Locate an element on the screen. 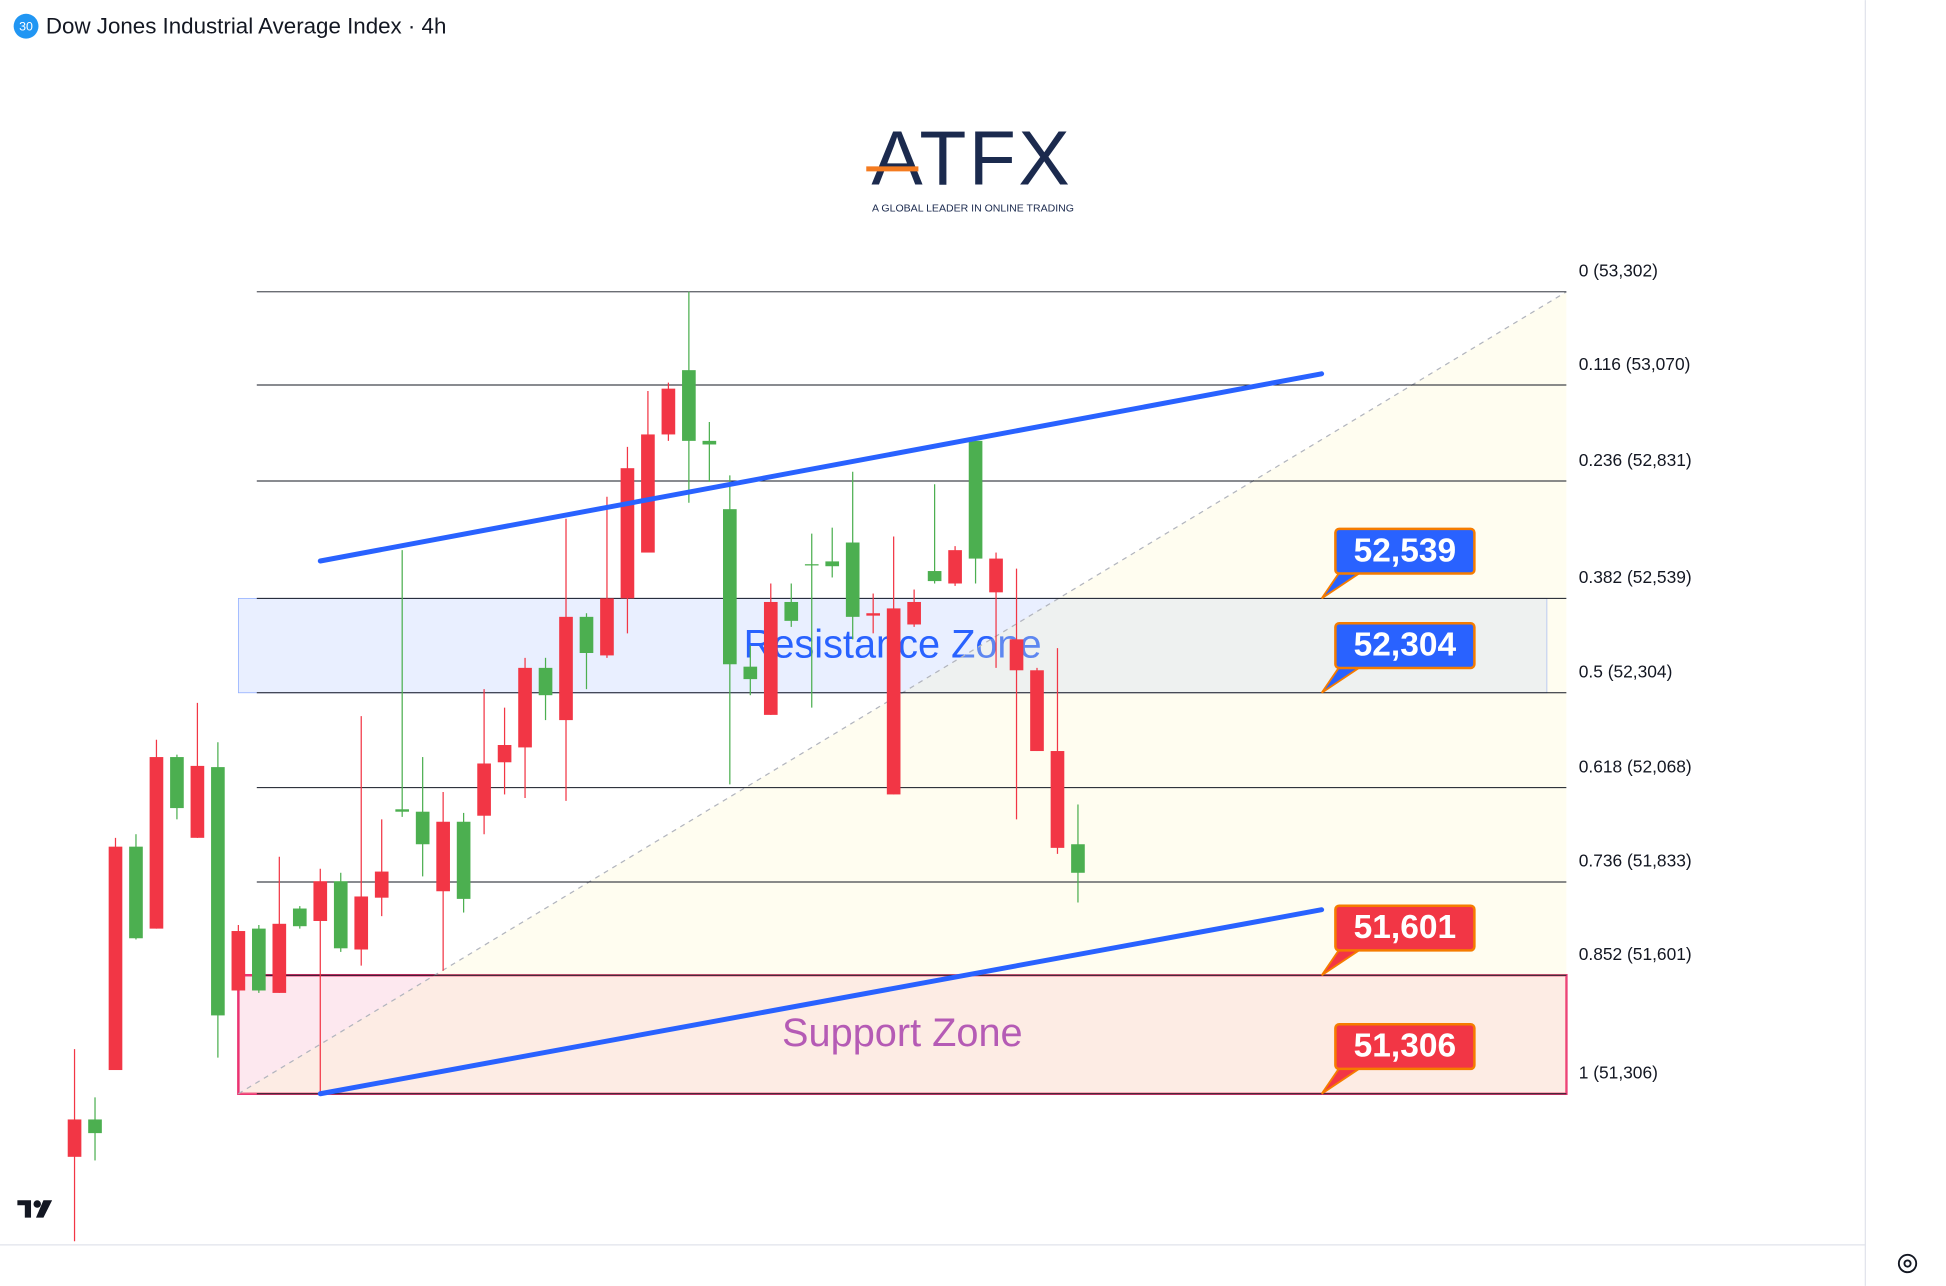  settings-button is located at coordinates (1907, 1263).